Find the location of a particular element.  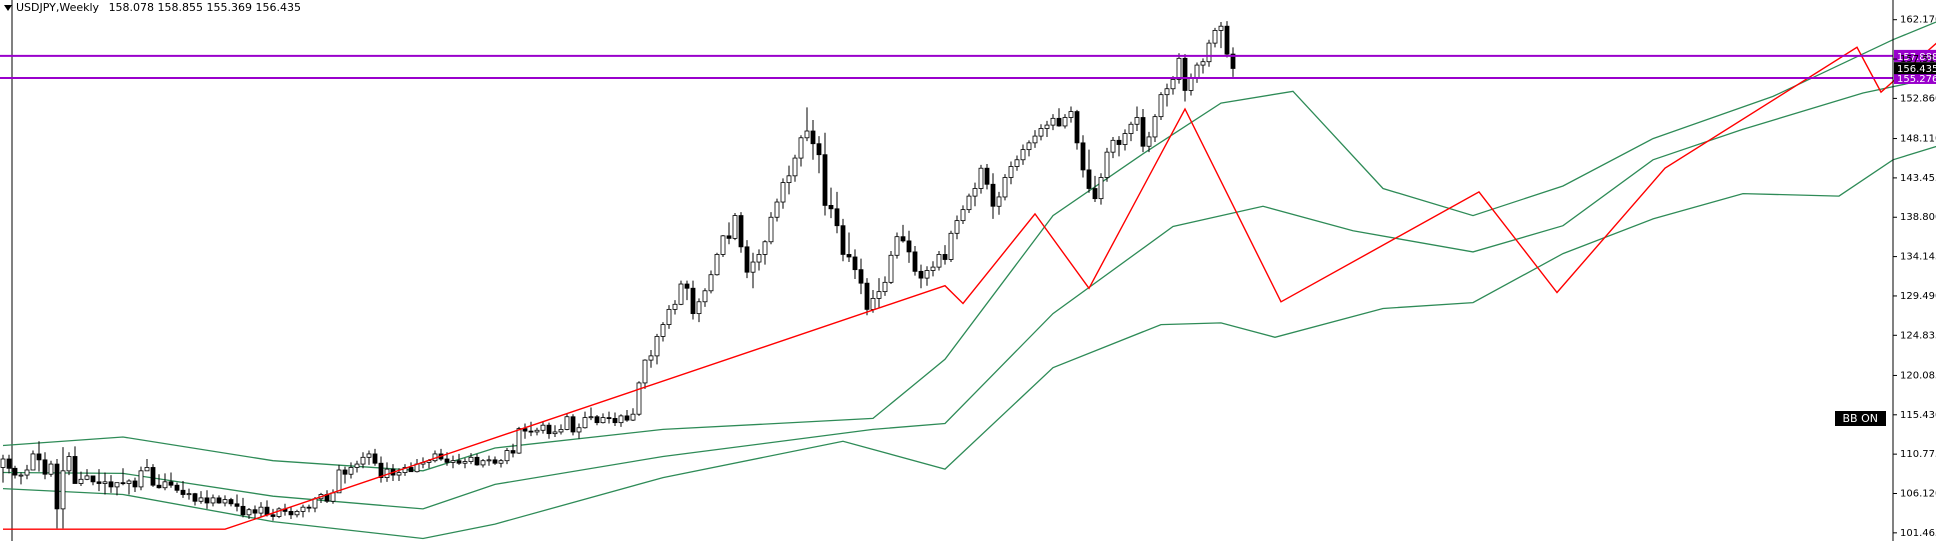

y-tick-label: 110.775 is located at coordinates (1918, 454).